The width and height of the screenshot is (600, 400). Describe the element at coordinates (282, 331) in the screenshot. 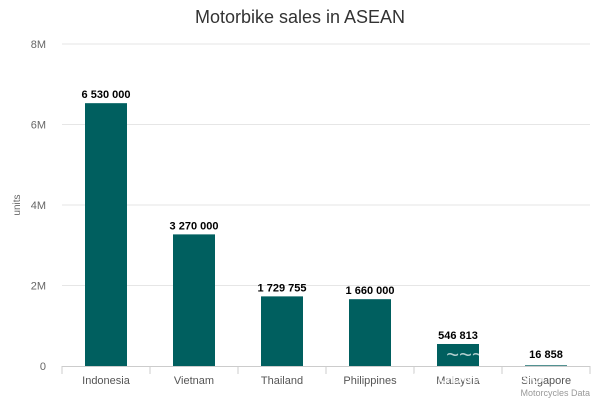

I see `bar-thailand` at that location.